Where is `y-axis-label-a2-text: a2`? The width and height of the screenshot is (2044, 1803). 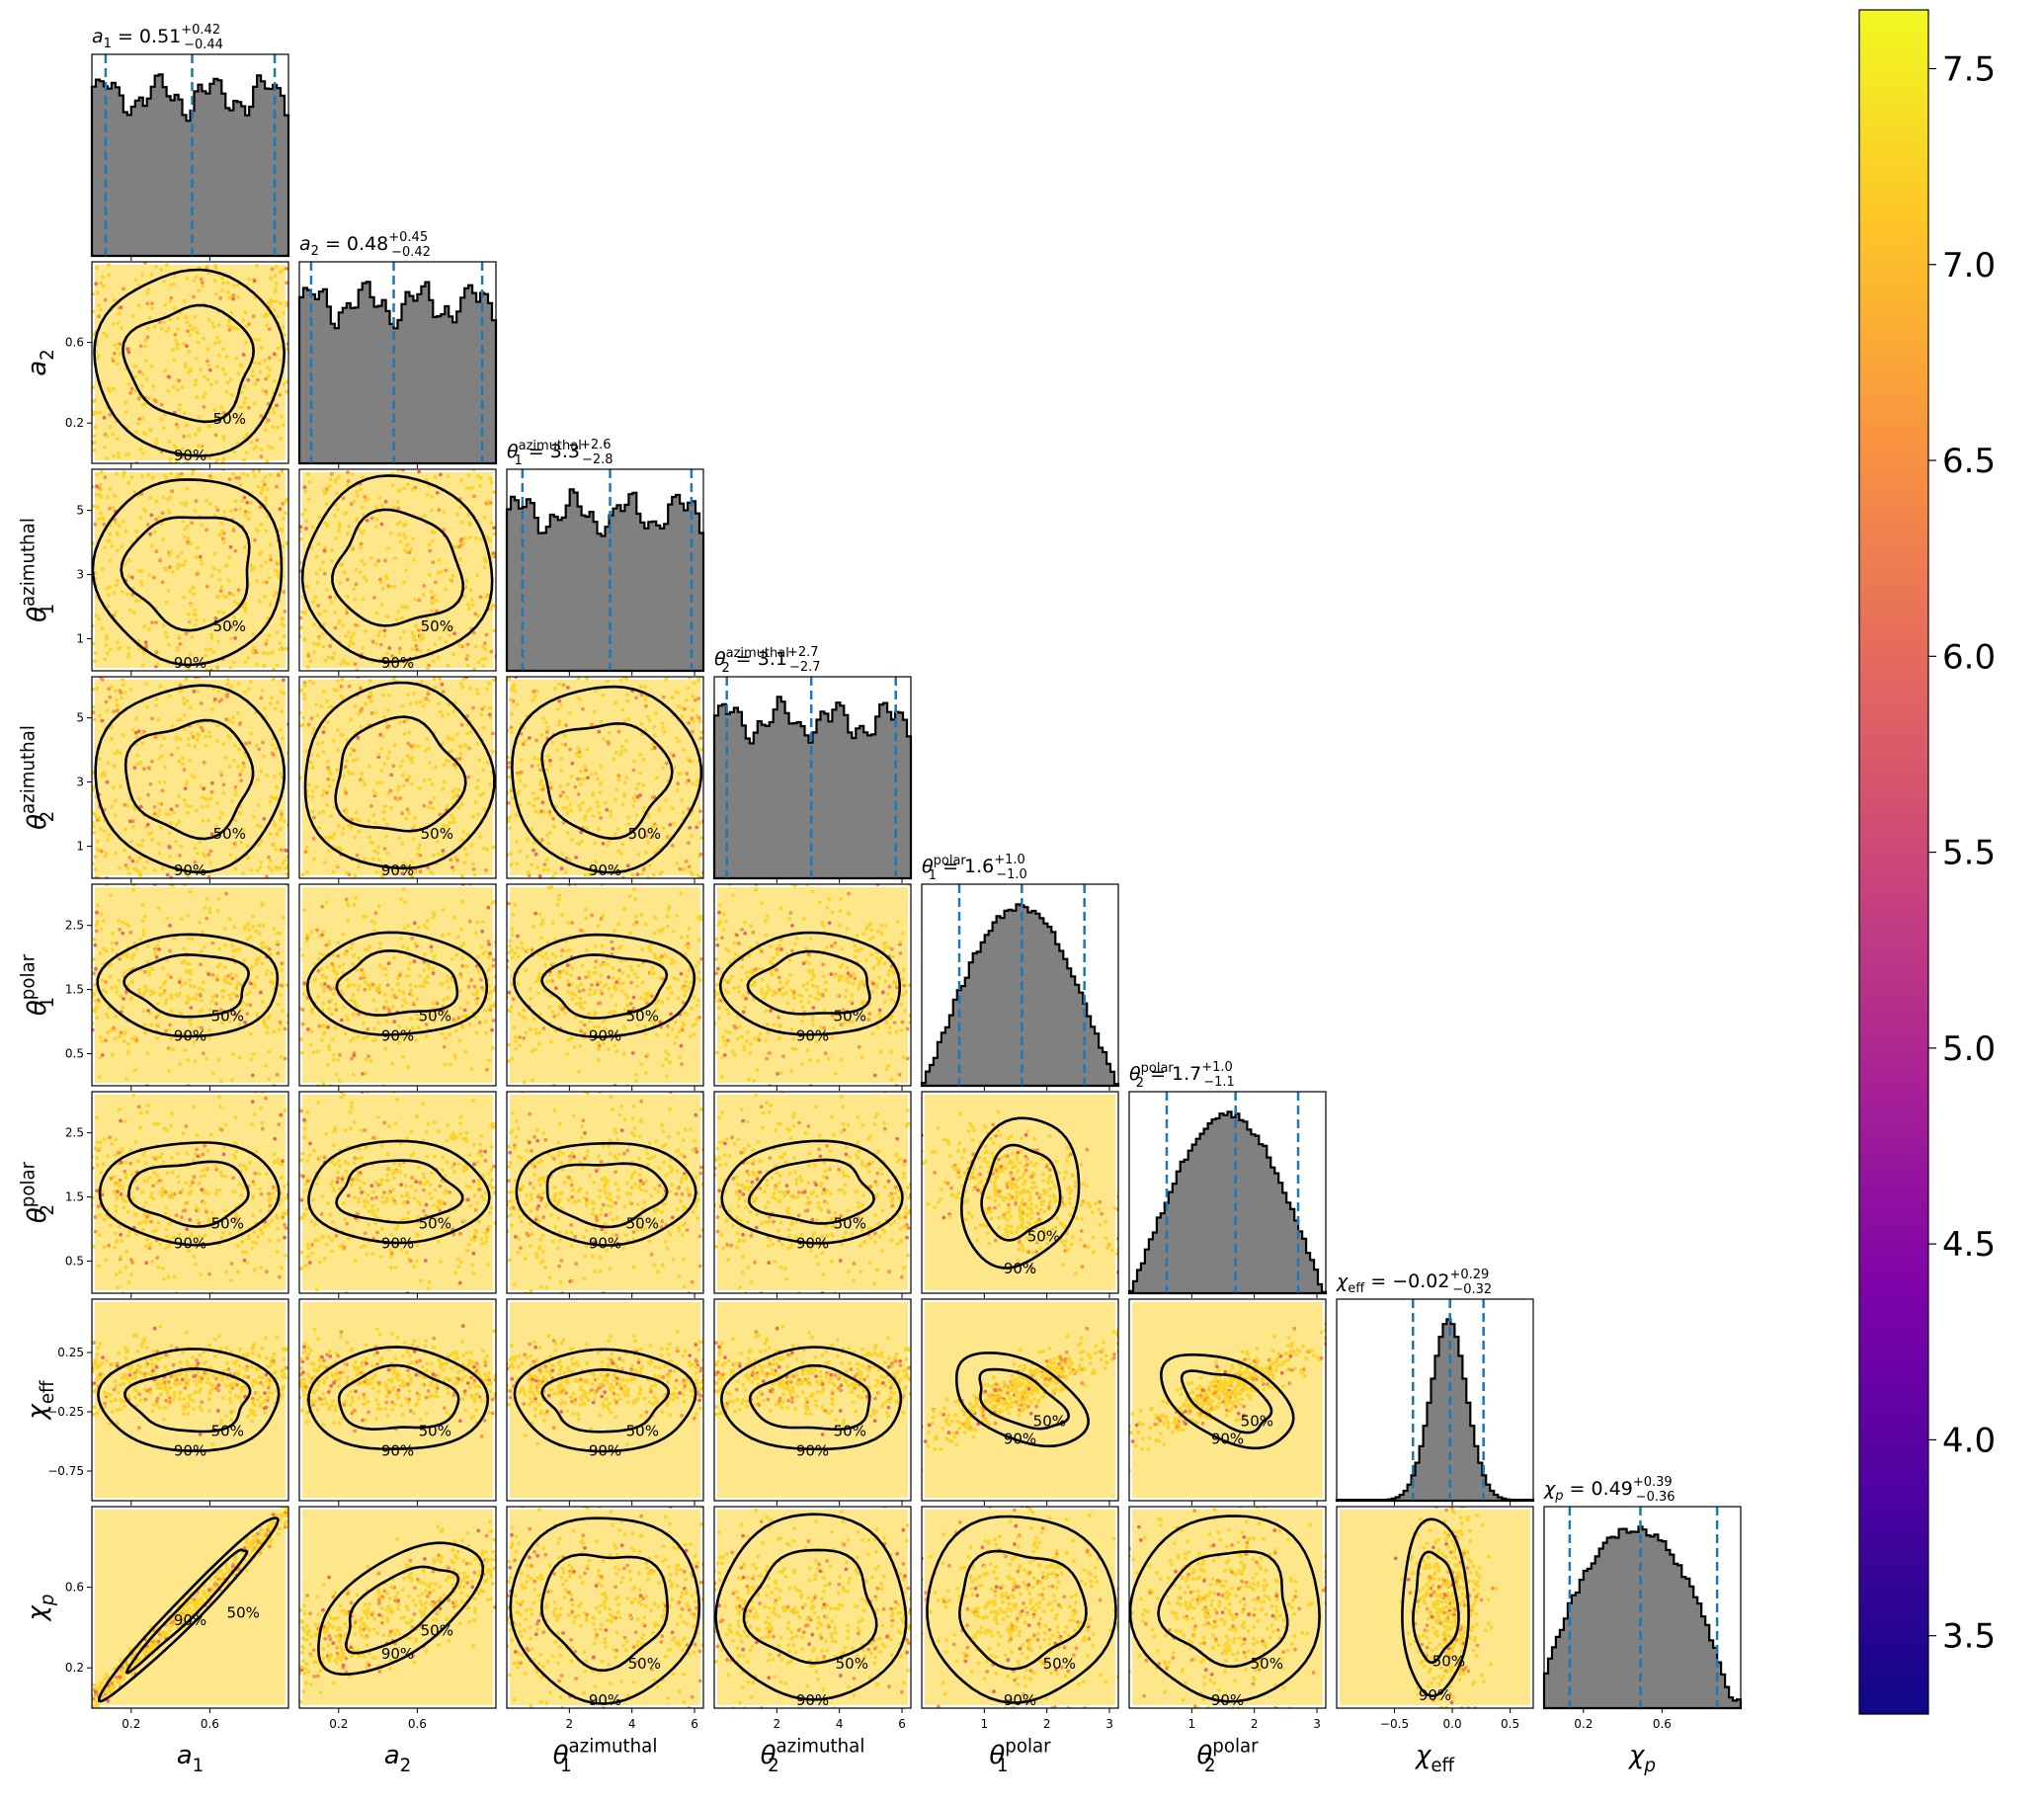
y-axis-label-a2-text: a2 is located at coordinates (41, 362).